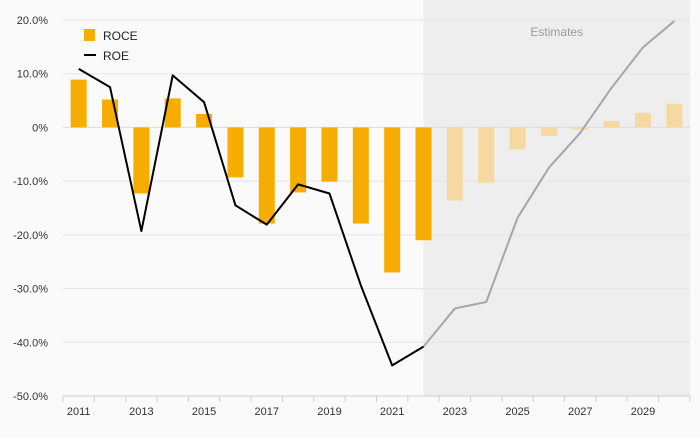 This screenshot has height=438, width=700. I want to click on x-tick-label: 2021, so click(392, 412).